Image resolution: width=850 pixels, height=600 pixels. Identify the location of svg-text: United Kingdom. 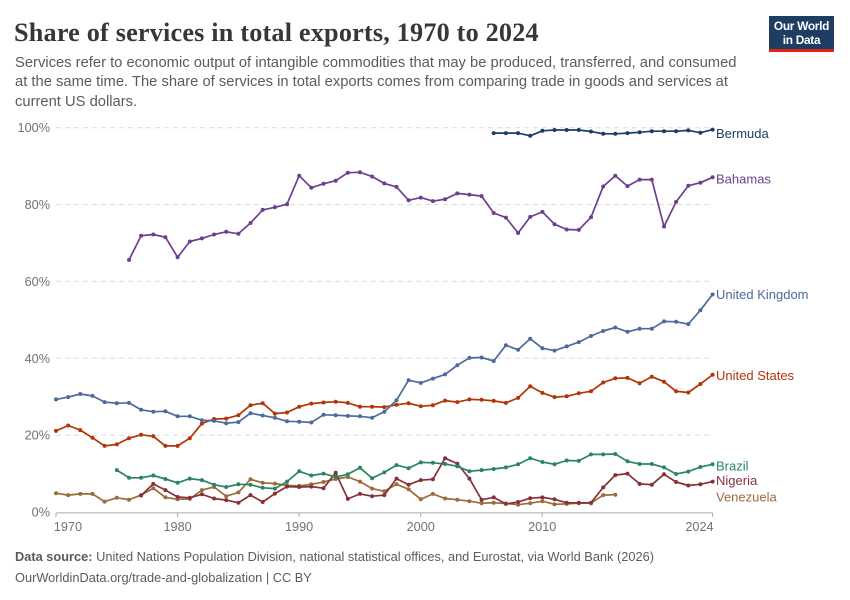
(762, 294).